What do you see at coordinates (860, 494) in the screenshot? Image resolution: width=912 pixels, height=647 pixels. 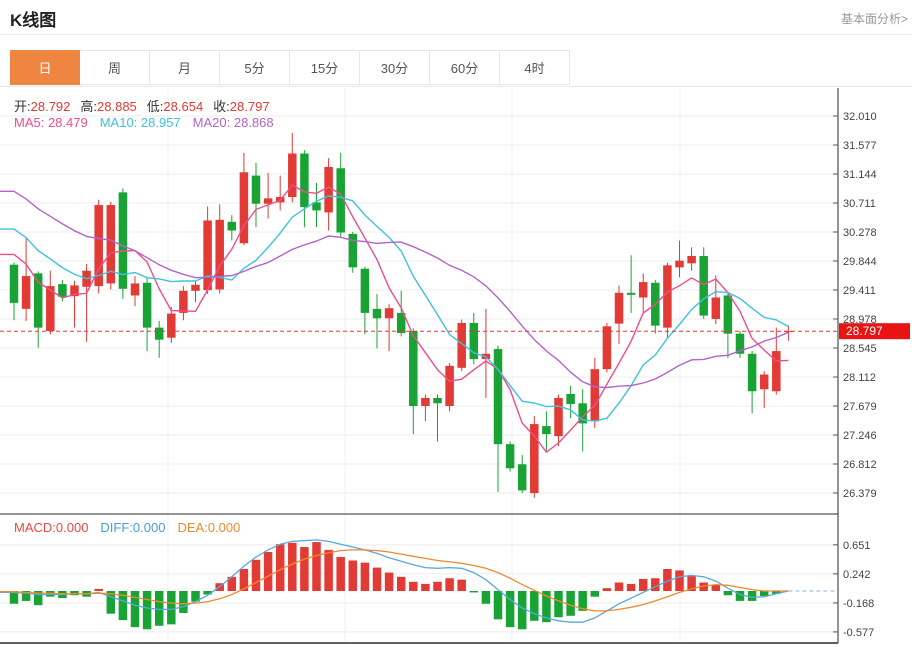 I see `svg-text: 26.379` at bounding box center [860, 494].